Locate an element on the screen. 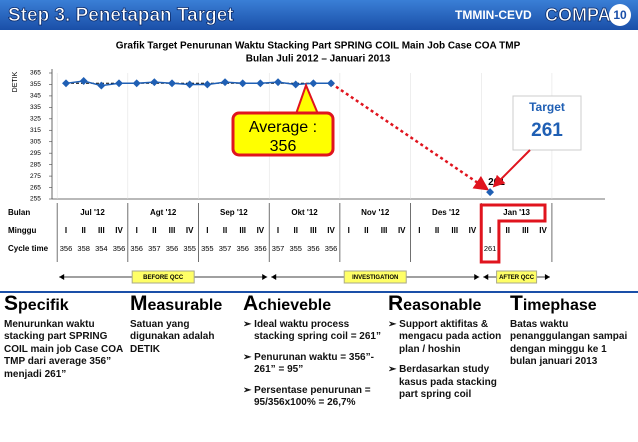 The width and height of the screenshot is (638, 442). smart-text: Satuan yang digunakan adalah DETIK is located at coordinates (172, 336).